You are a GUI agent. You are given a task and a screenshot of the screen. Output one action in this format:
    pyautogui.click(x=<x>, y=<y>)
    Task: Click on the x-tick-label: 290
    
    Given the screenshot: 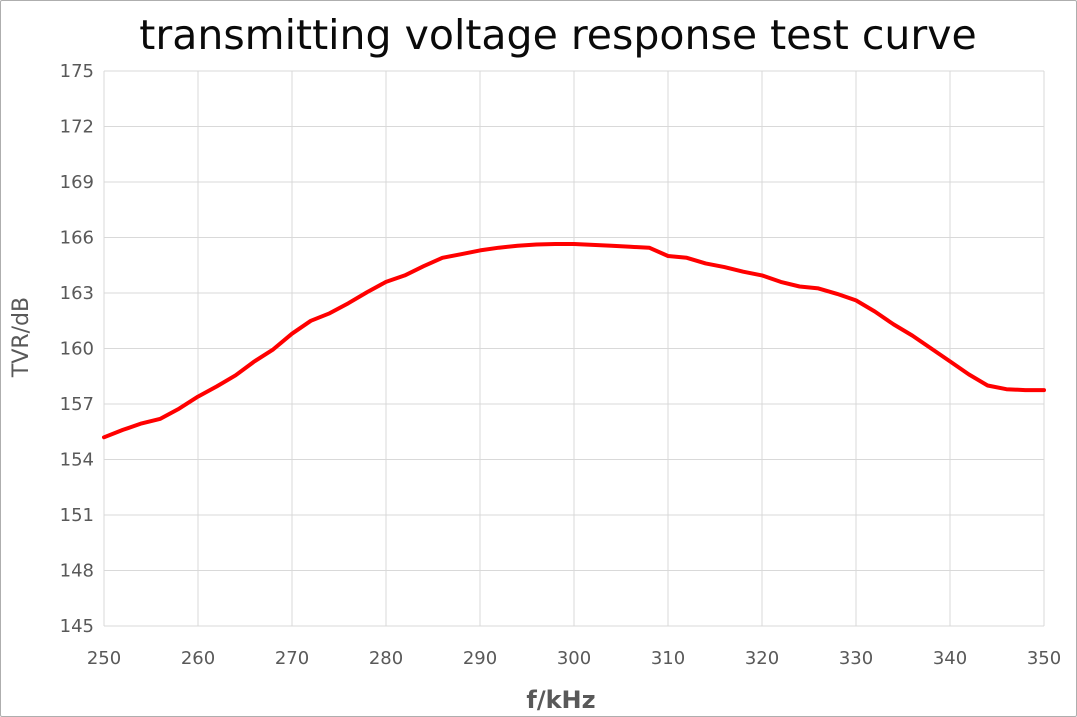 What is the action you would take?
    pyautogui.click(x=480, y=658)
    